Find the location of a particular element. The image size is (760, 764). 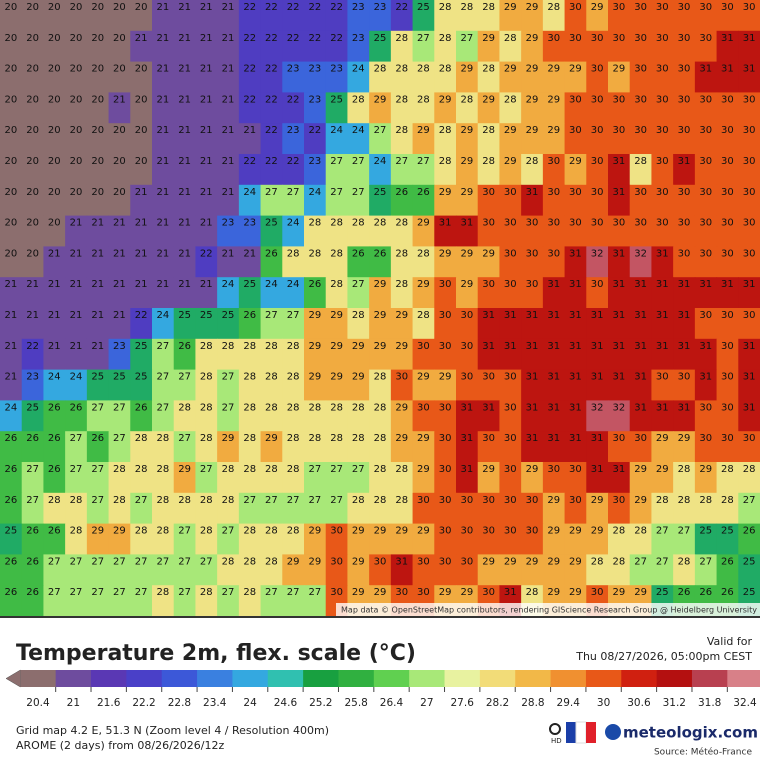

temp-label: 20 is located at coordinates (54, 99).